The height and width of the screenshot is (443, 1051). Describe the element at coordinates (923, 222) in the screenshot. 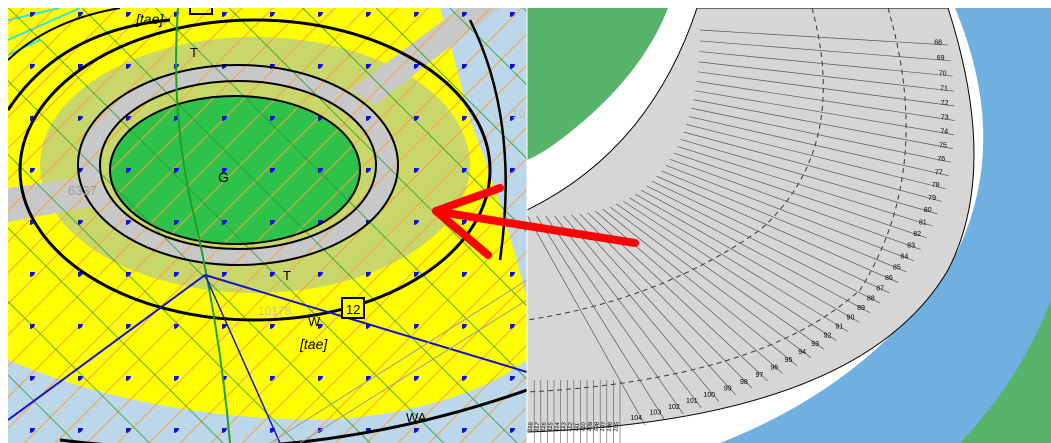

I see `seat-number: 81` at that location.